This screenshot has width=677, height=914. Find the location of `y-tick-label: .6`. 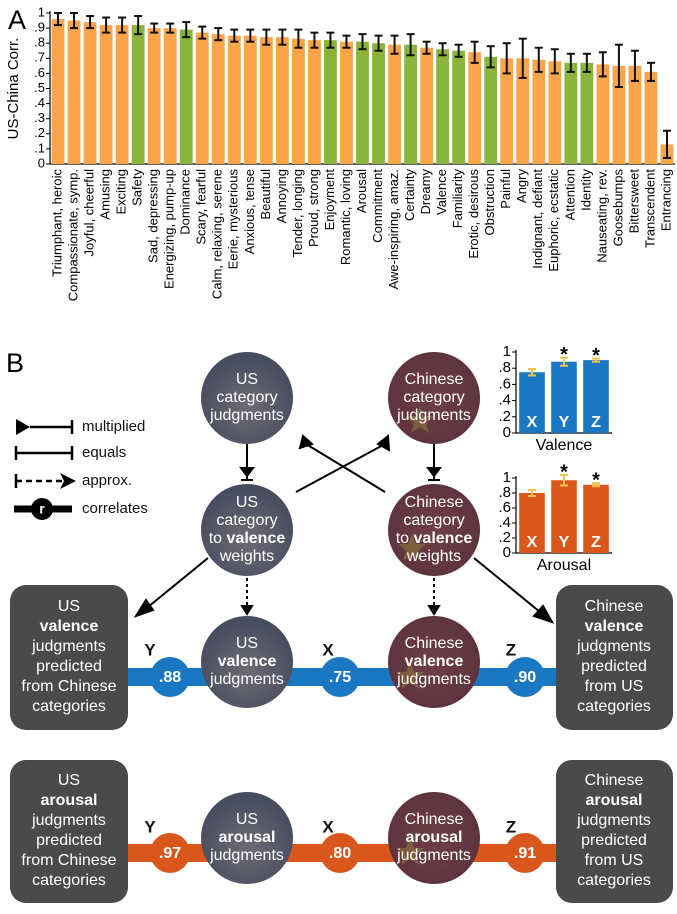

y-tick-label: .6 is located at coordinates (39, 72).